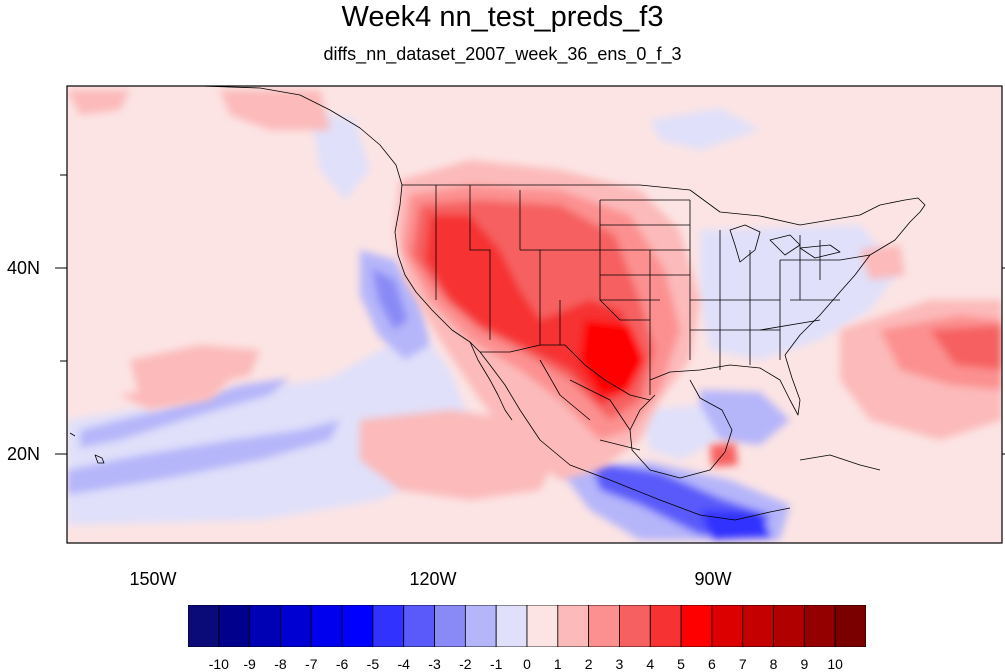  Describe the element at coordinates (301, 136) in the screenshot. I see `canada-west-coast` at that location.